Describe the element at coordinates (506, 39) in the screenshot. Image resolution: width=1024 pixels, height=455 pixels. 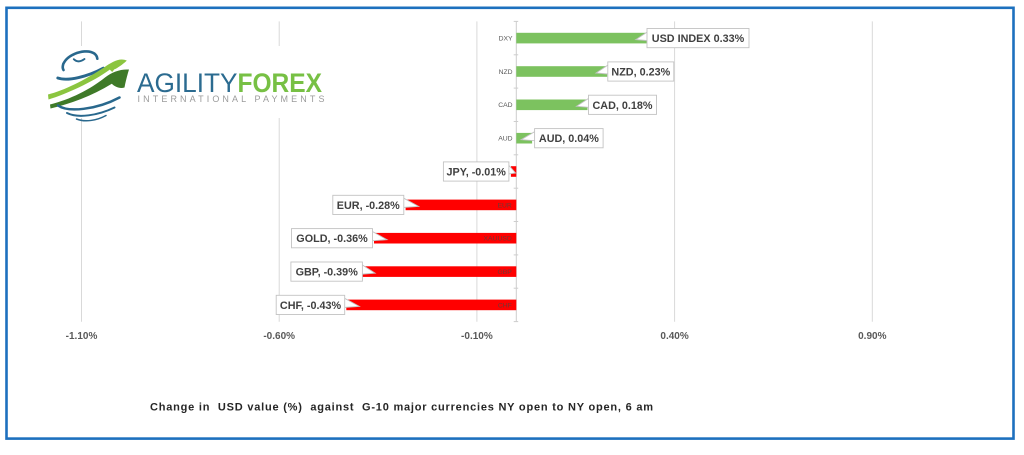
I see `svg-text: DXY` at that location.